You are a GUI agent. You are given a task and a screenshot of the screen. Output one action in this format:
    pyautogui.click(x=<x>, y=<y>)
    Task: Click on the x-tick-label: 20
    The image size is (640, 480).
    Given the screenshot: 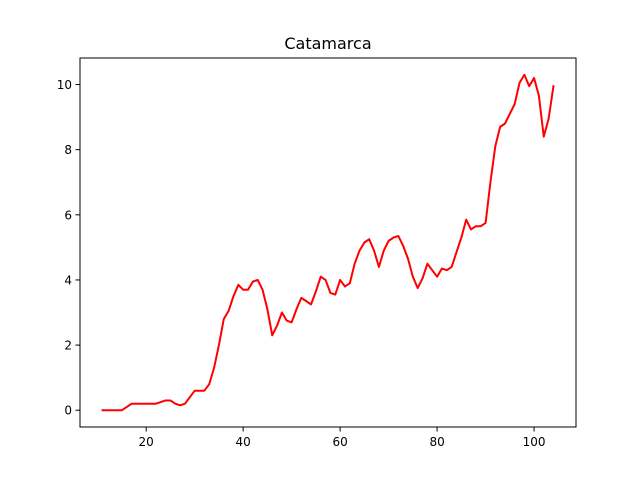 What is the action you would take?
    pyautogui.click(x=146, y=442)
    